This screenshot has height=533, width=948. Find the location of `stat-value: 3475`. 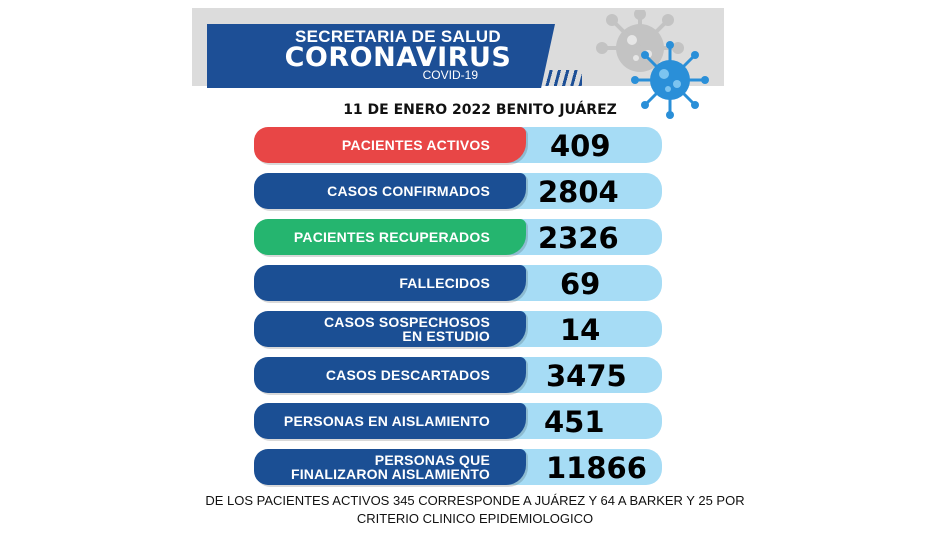

stat-value: 3475 is located at coordinates (586, 376).